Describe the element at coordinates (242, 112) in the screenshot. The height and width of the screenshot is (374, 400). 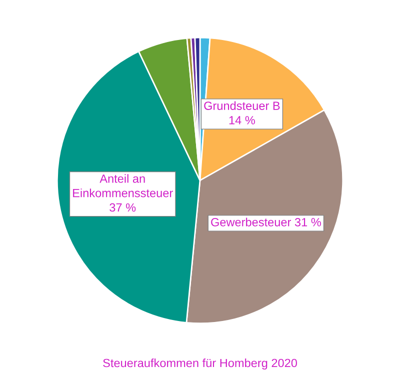
I see `data-label: Grundsteuer B 14 %` at that location.